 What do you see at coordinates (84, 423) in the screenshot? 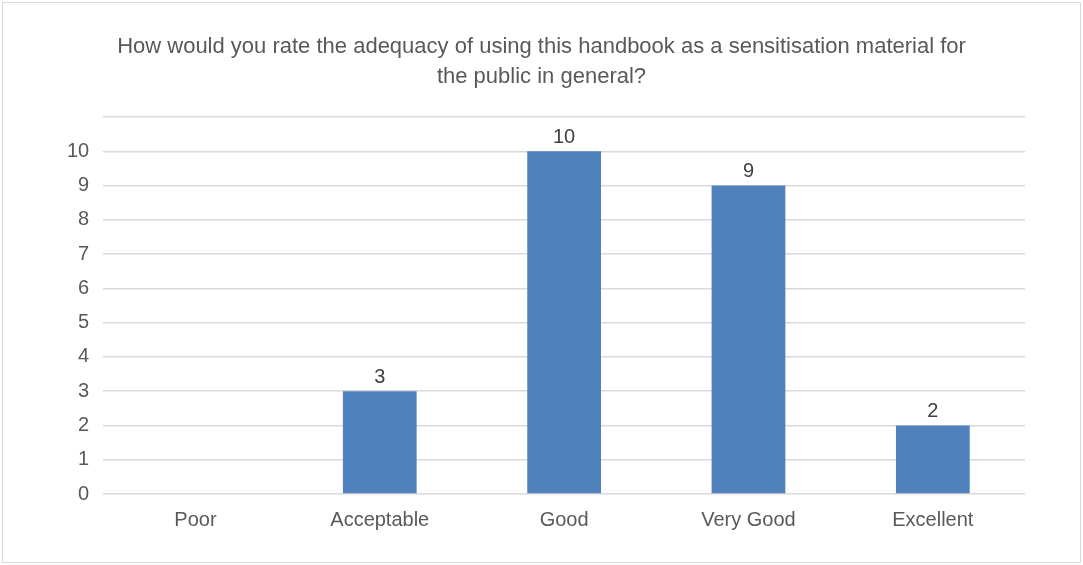
I see `y-tick-label: 2` at bounding box center [84, 423].